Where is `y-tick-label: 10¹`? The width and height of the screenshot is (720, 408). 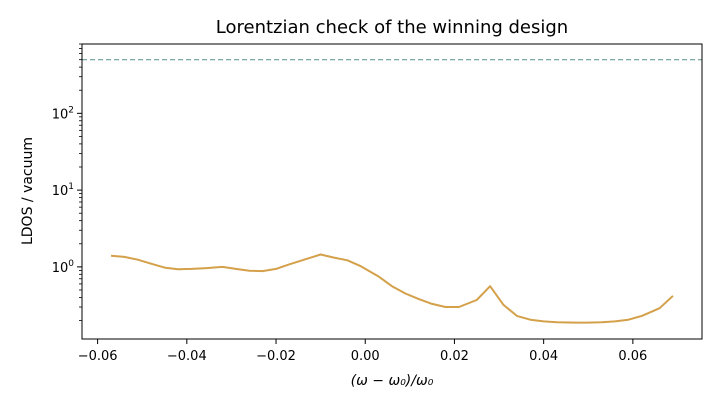
y-tick-label: 10¹ is located at coordinates (63, 190).